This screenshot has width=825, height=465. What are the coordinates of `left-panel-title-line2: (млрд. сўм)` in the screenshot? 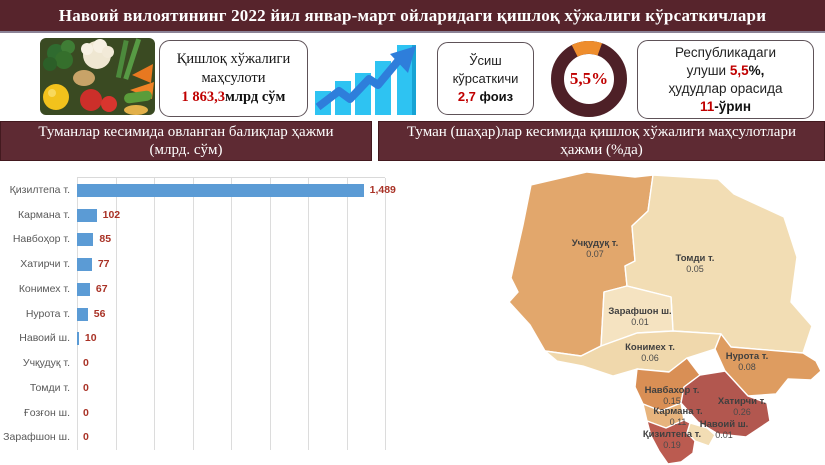 It's located at (186, 150).